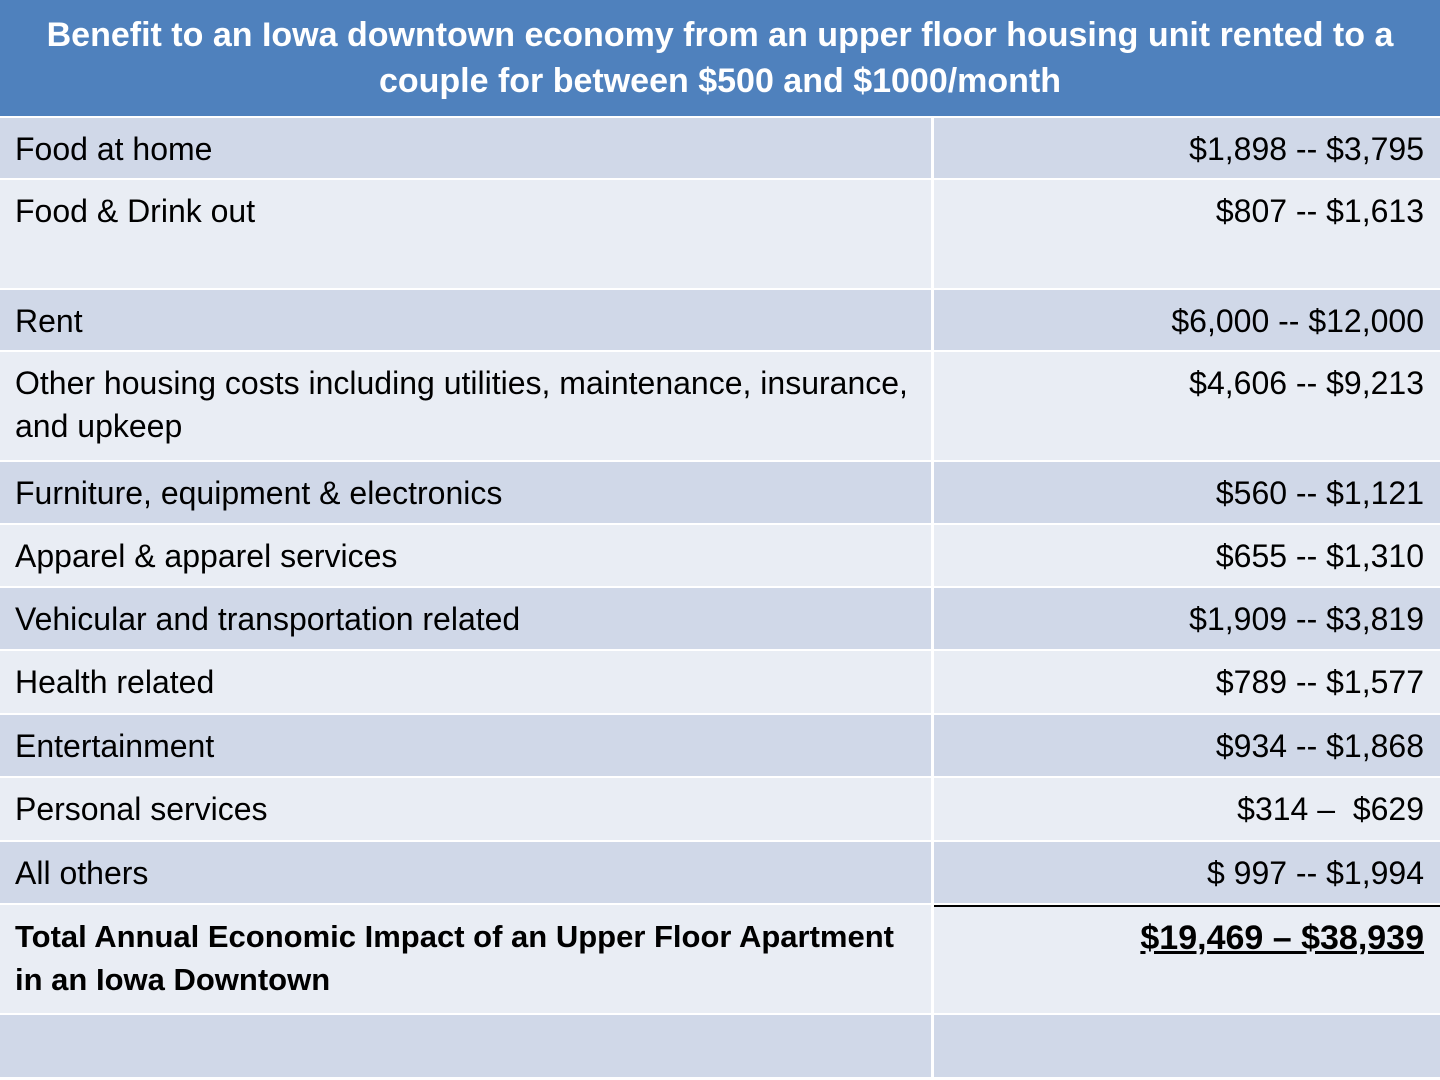  What do you see at coordinates (467, 682) in the screenshot?
I see `row-label: Health related` at bounding box center [467, 682].